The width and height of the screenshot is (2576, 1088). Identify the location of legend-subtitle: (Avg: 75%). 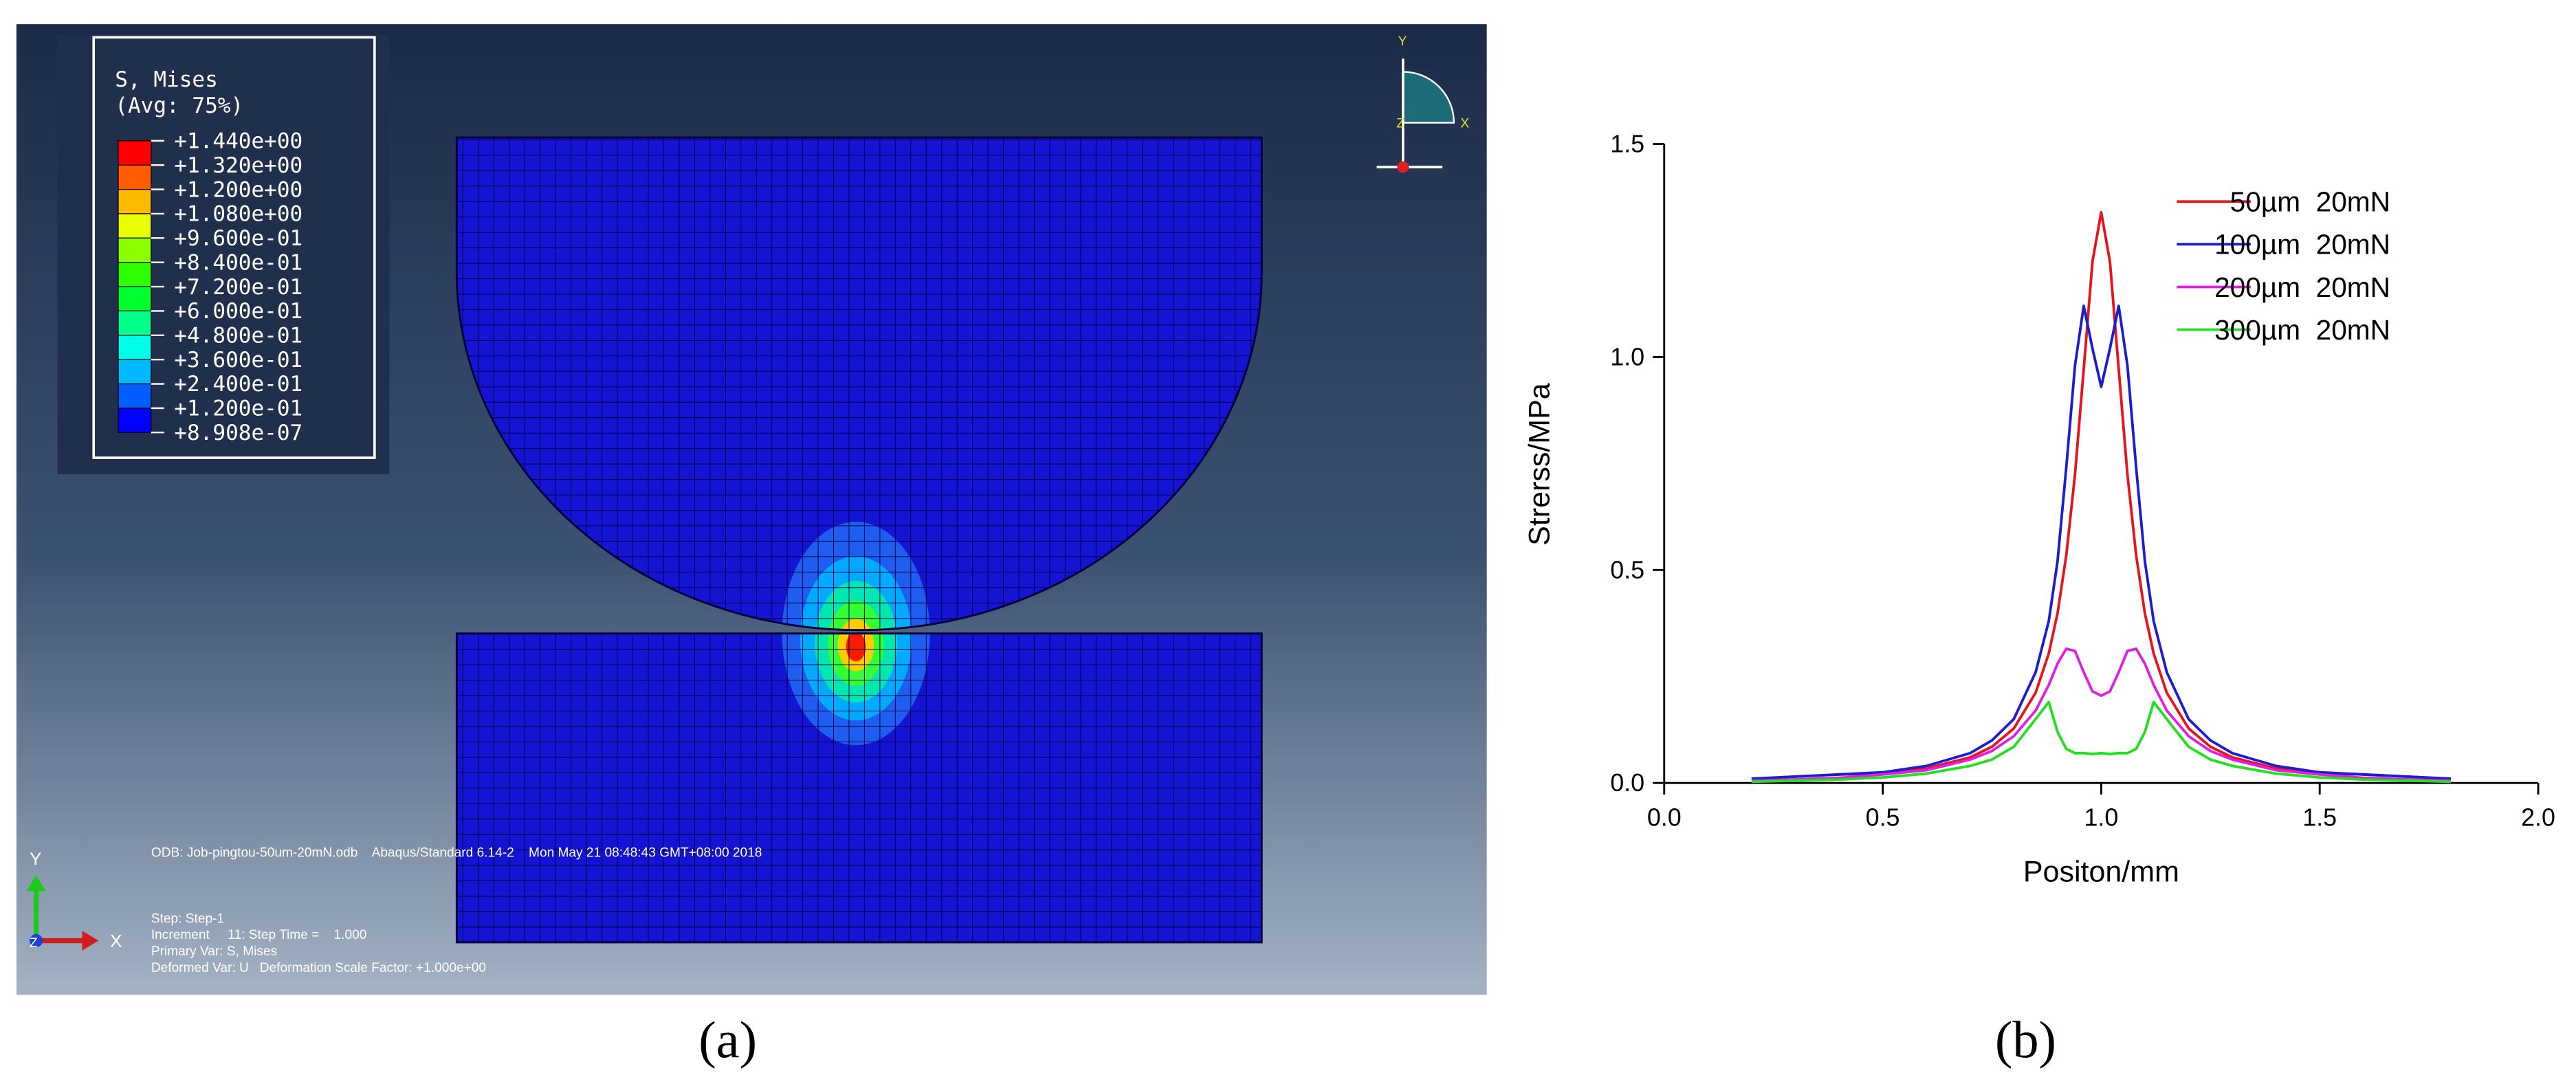
(179, 105).